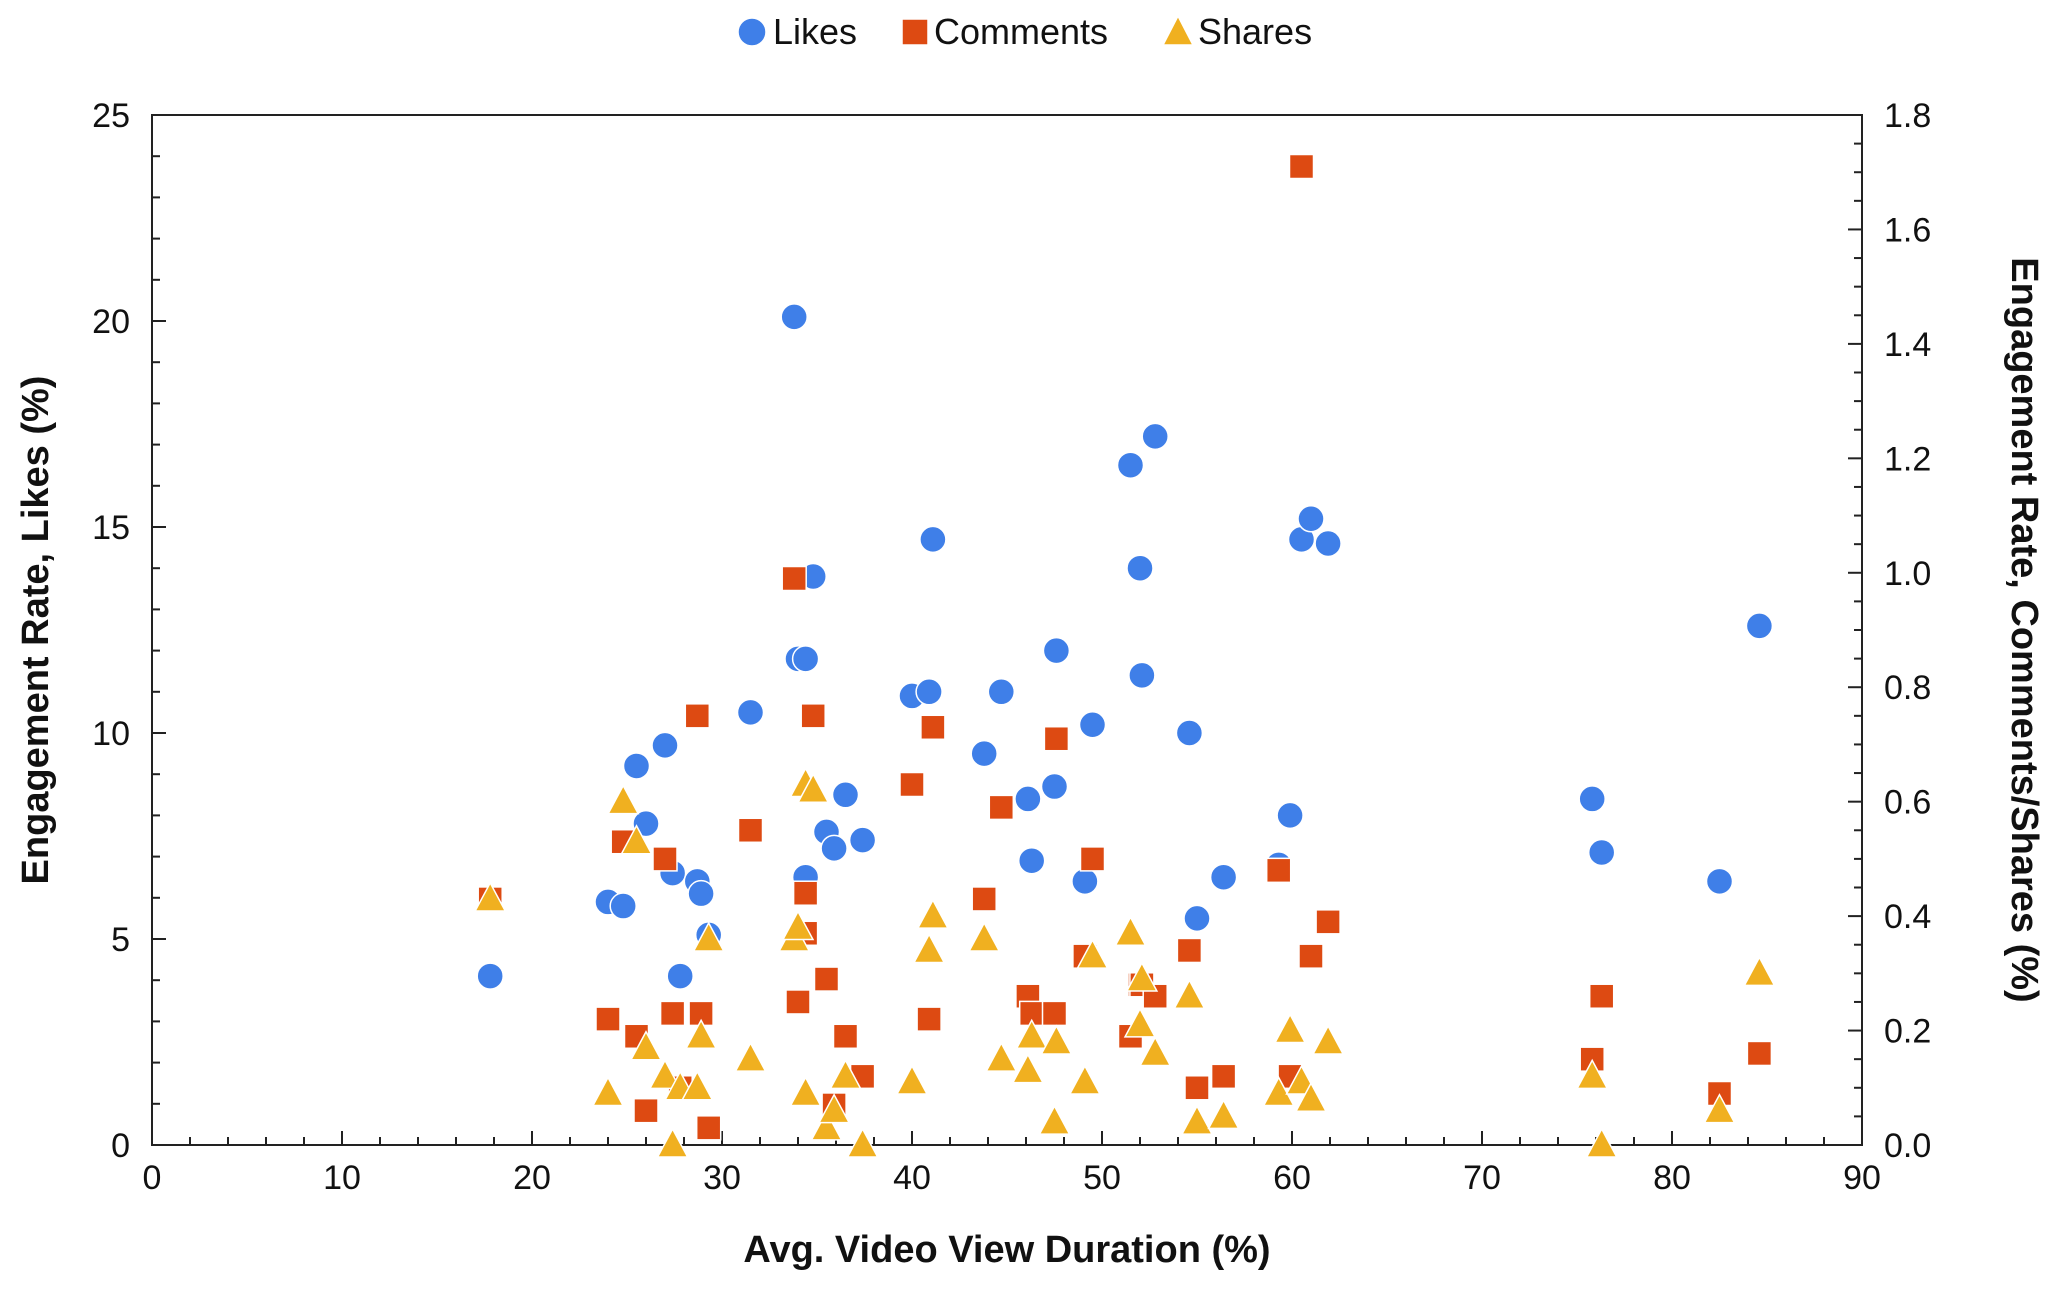 The width and height of the screenshot is (2067, 1289). What do you see at coordinates (342, 1178) in the screenshot?
I see `x-tick-label: 10` at bounding box center [342, 1178].